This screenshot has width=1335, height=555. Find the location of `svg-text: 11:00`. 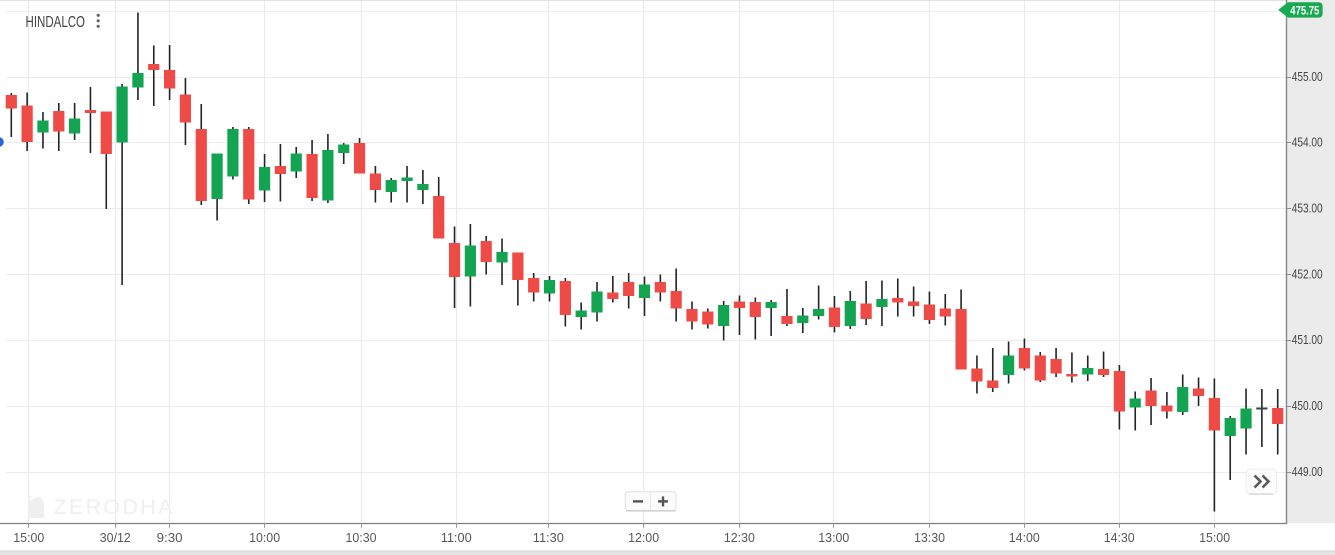

svg-text: 11:00 is located at coordinates (456, 537).